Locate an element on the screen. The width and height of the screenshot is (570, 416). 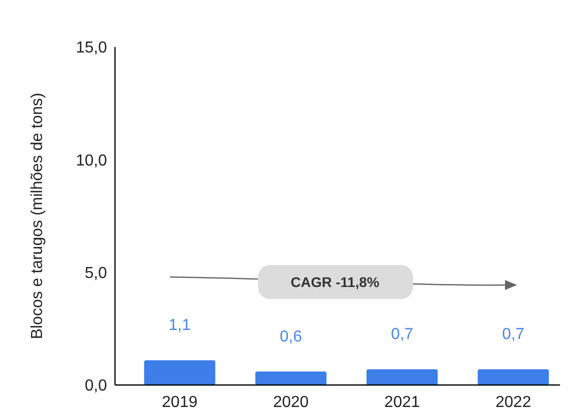
y-axis-title: Blocos e tarugos (milhões de tons) is located at coordinates (37, 216).